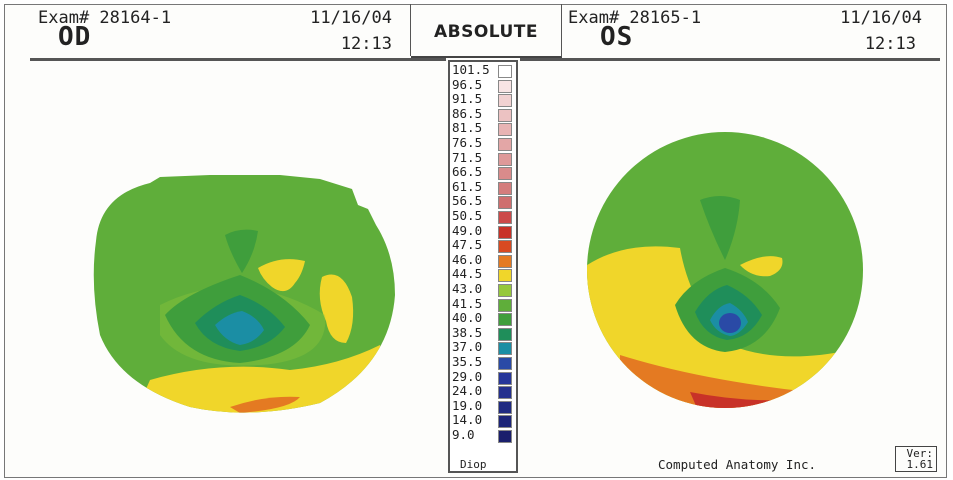 Image resolution: width=953 pixels, height=480 pixels. Describe the element at coordinates (467, 405) in the screenshot. I see `scale-value-label: 19.0` at that location.